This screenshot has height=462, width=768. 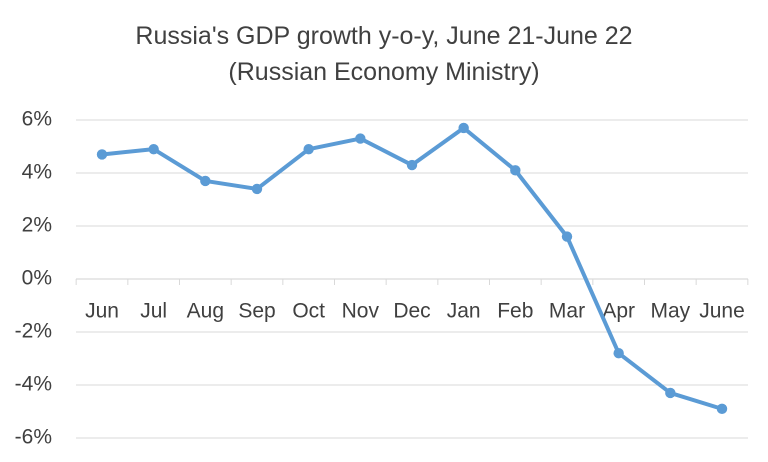 What do you see at coordinates (37, 278) in the screenshot?
I see `y-tick-label: 0%` at bounding box center [37, 278].